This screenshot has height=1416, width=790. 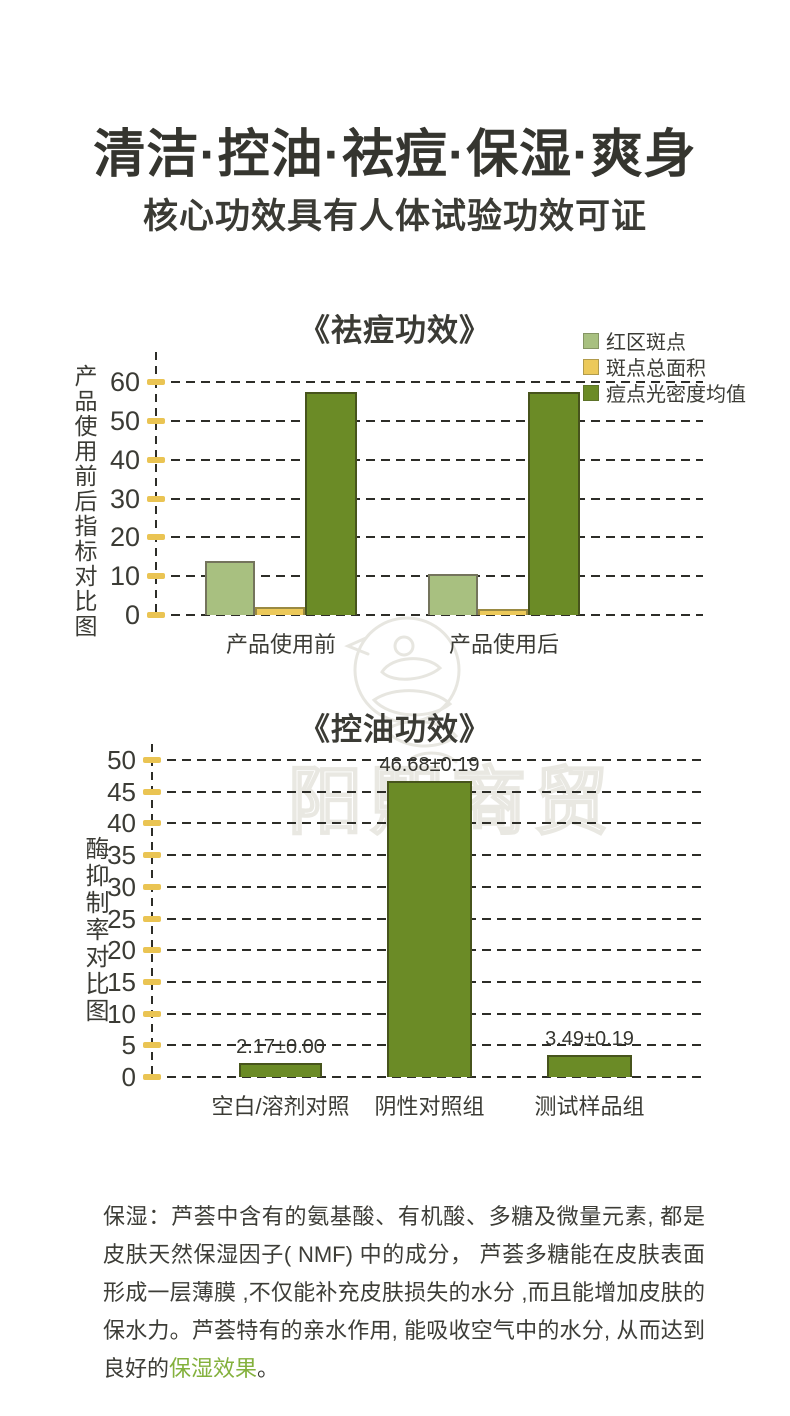 What do you see at coordinates (395, 330) in the screenshot?
I see `chart1-title: 《祛痘功效》` at bounding box center [395, 330].